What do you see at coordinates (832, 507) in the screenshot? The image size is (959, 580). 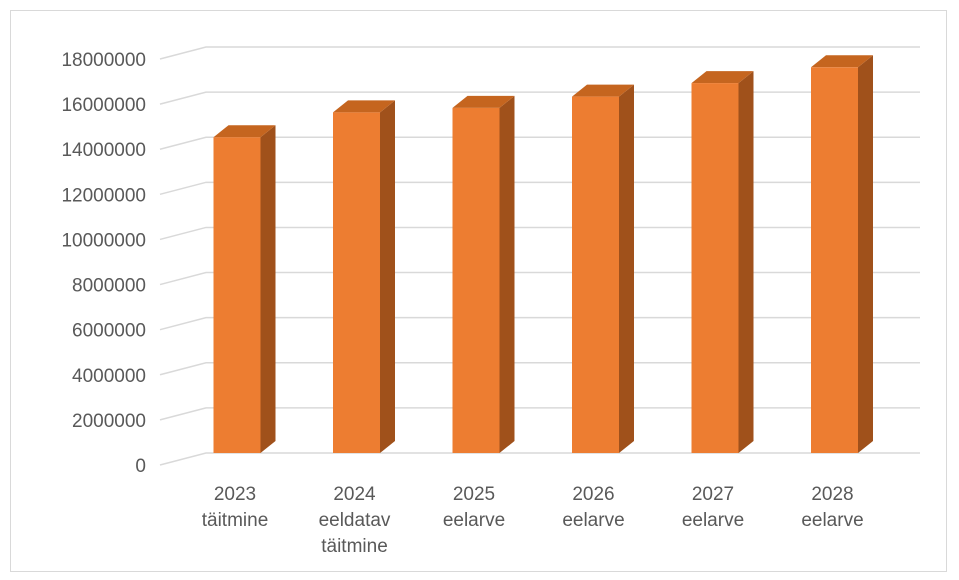 I see `x-category-label: 2028 eelarve` at bounding box center [832, 507].